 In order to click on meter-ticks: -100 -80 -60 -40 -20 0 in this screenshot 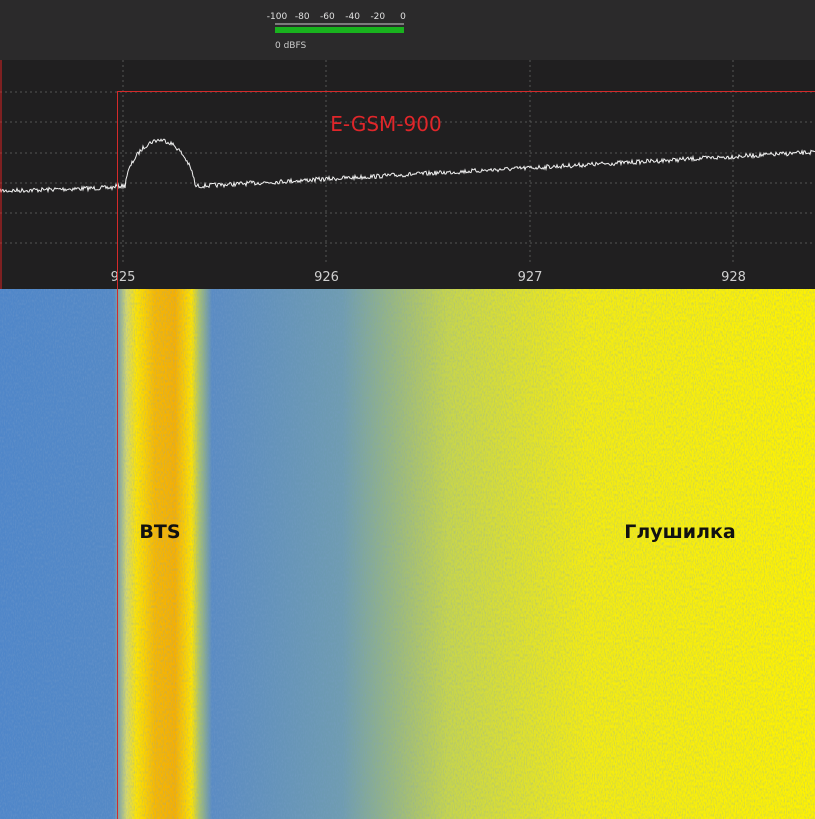, I will do `click(336, 17)`.